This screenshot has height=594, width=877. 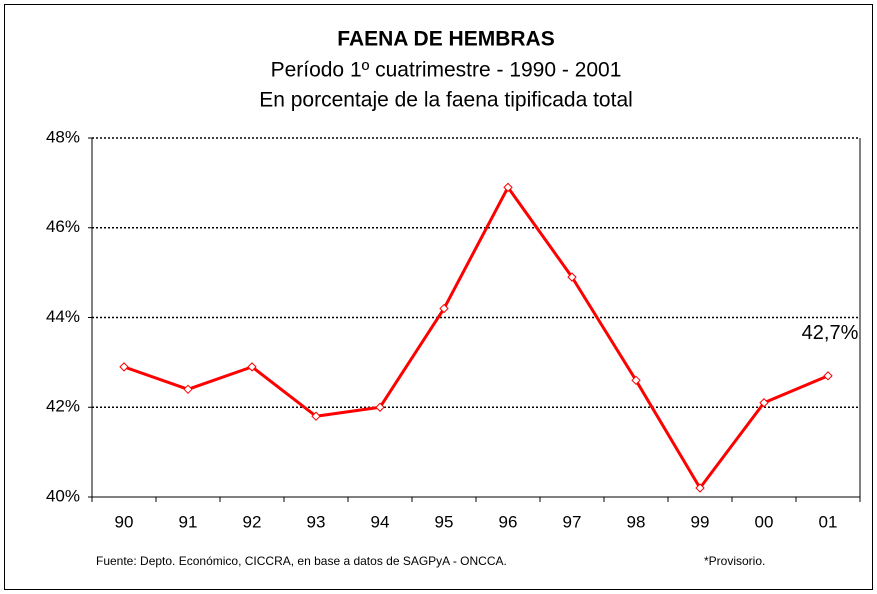 I want to click on chart-title: FAENA DE HEMBRAS, so click(x=445, y=39).